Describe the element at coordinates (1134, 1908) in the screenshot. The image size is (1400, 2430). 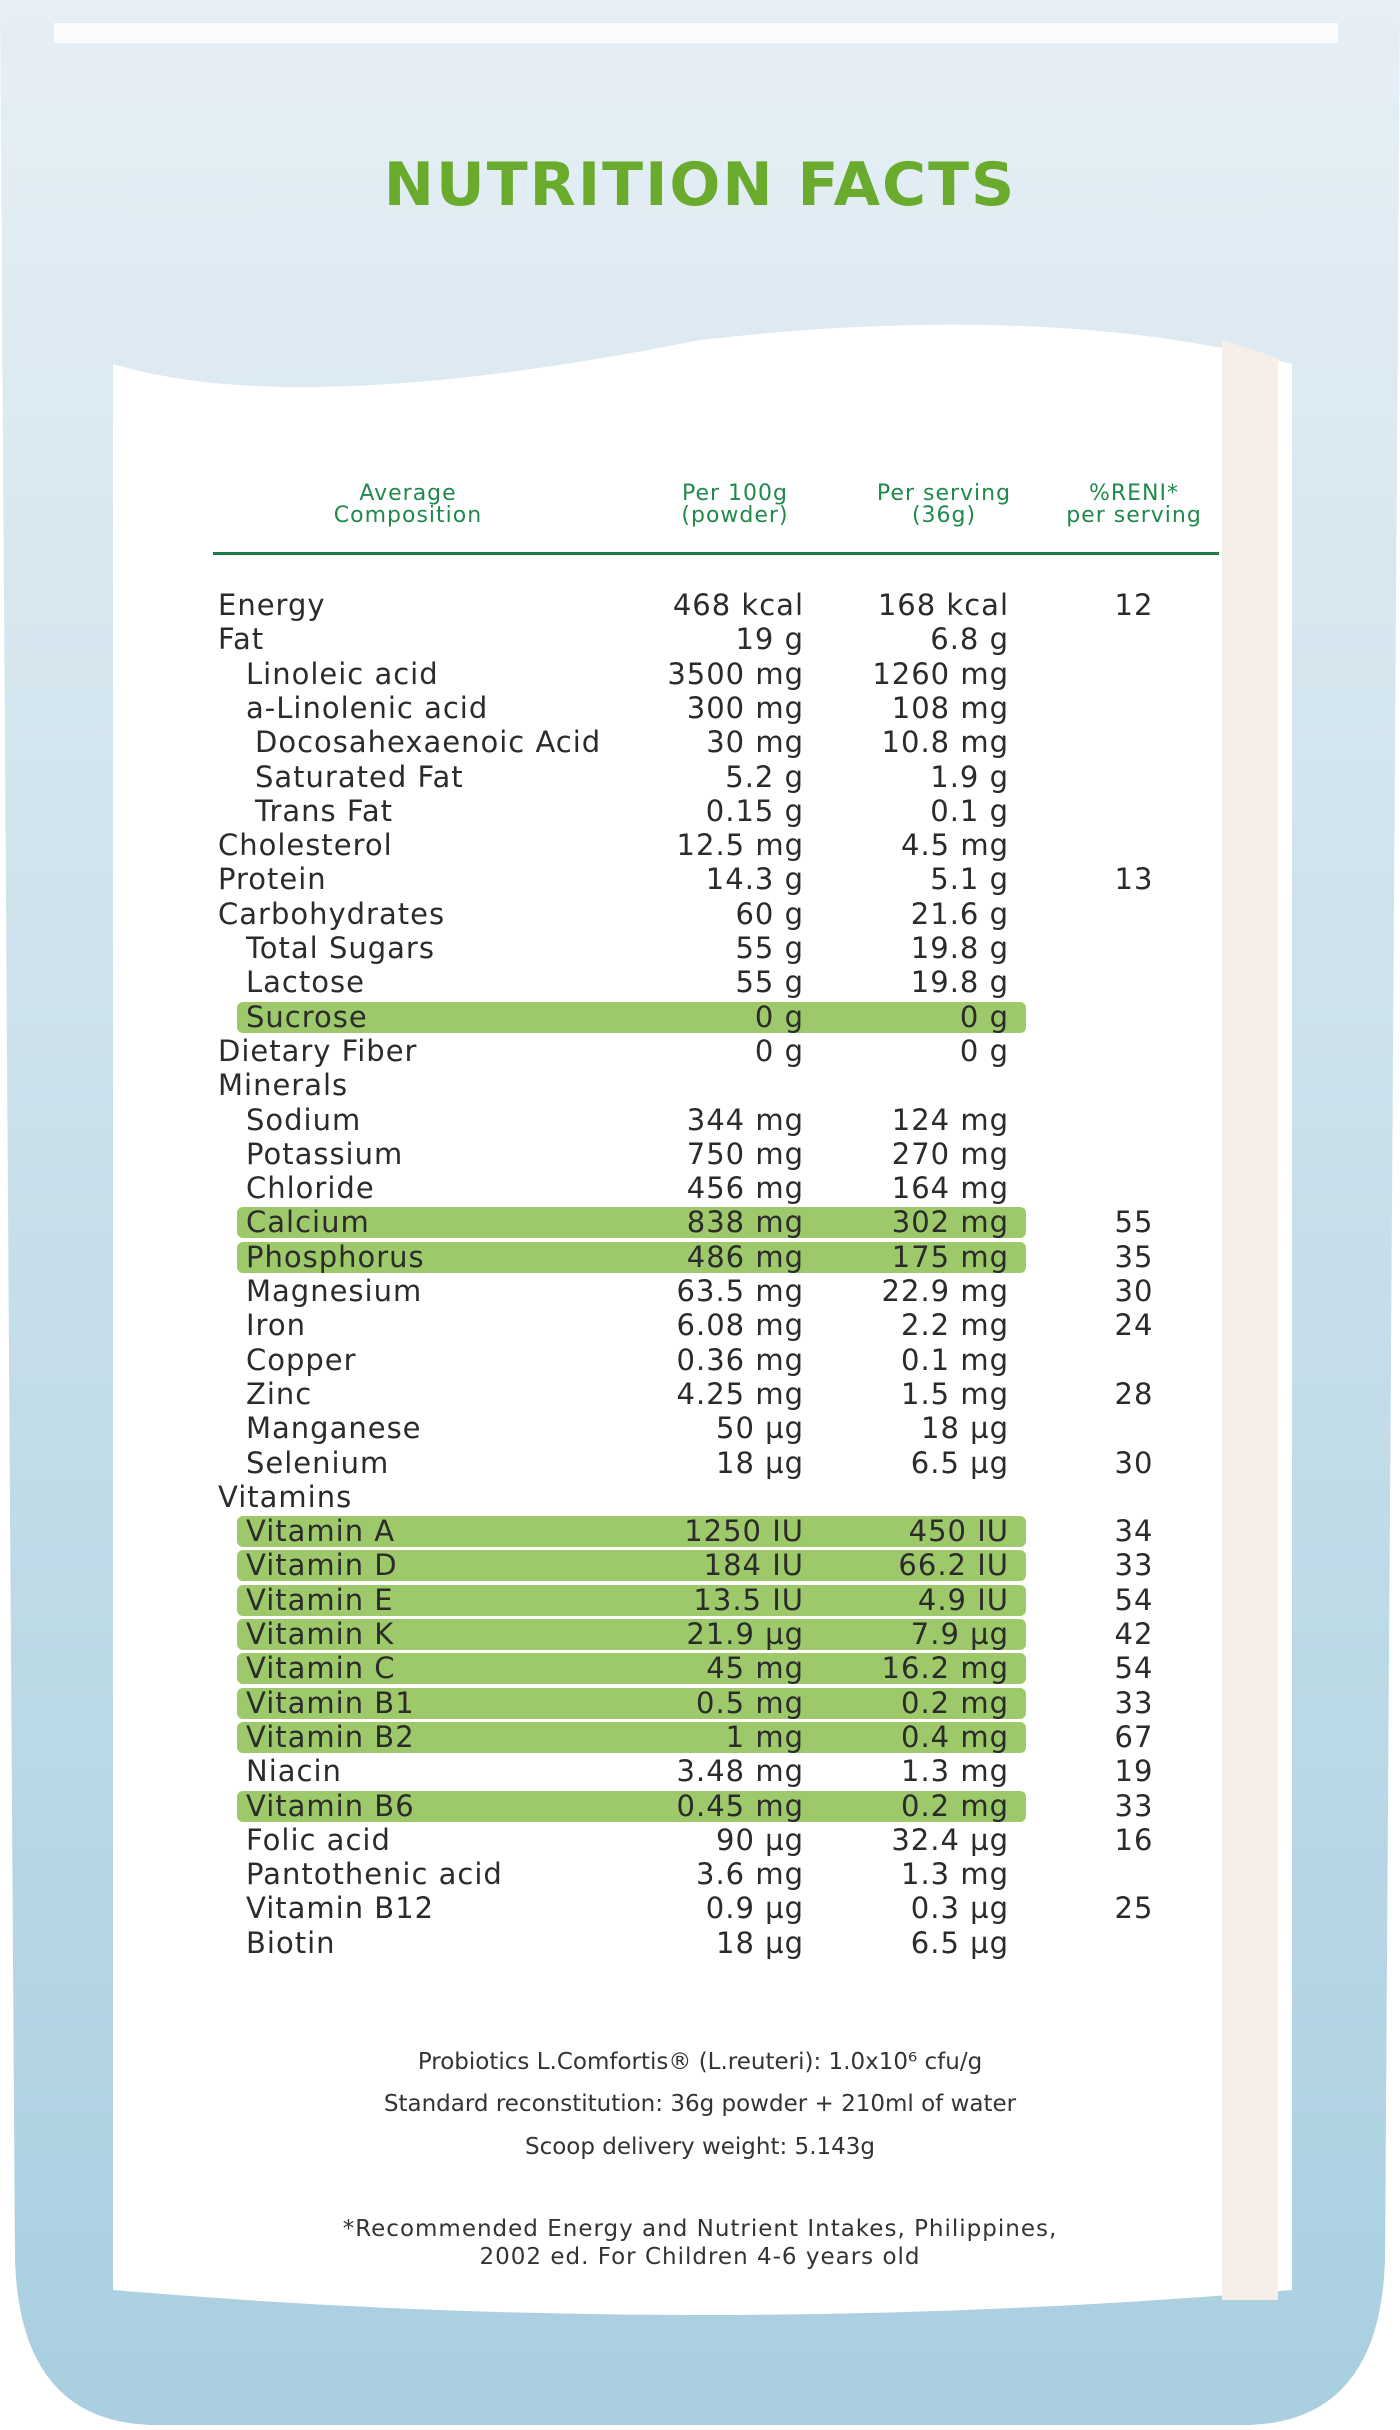
I see `reni: 25` at that location.